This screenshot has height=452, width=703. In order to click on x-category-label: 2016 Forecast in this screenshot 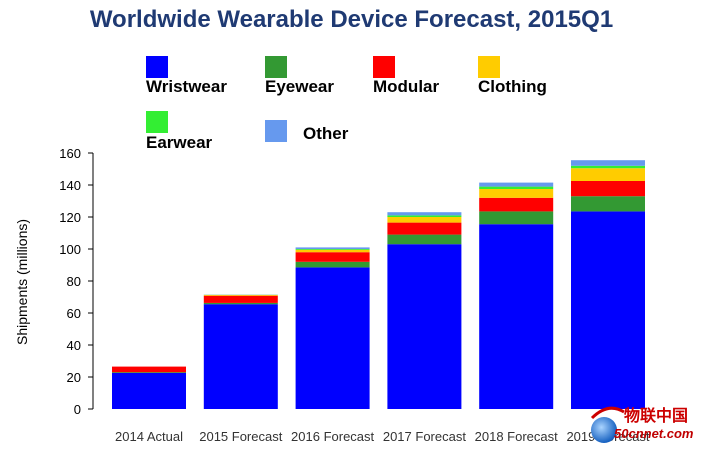, I will do `click(332, 436)`.